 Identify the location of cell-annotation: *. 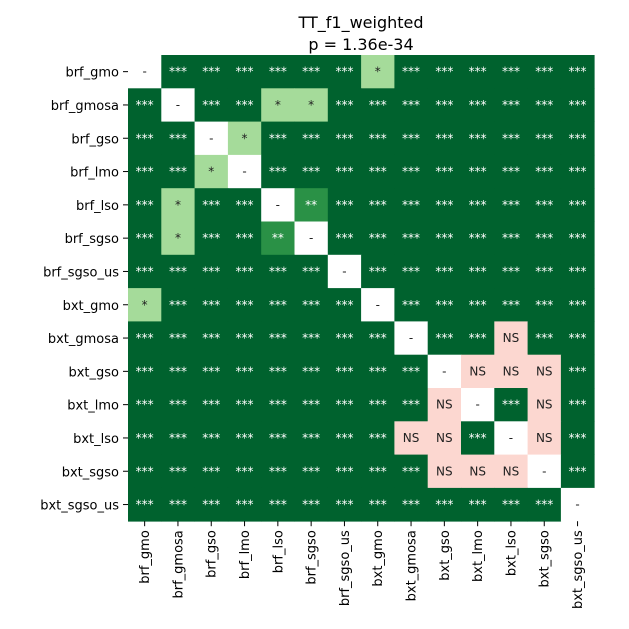
(311, 105).